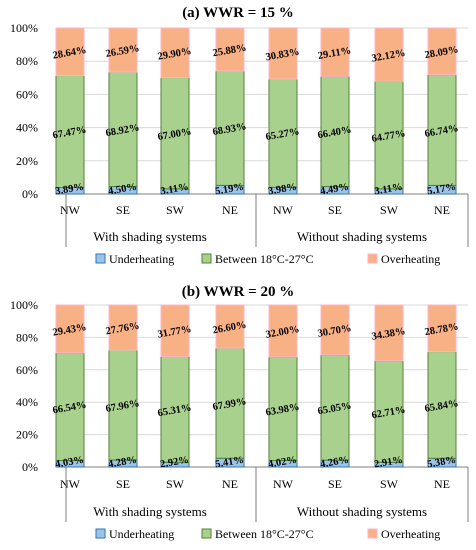 The height and width of the screenshot is (550, 476). What do you see at coordinates (229, 463) in the screenshot?
I see `data-label: 5.41%` at bounding box center [229, 463].